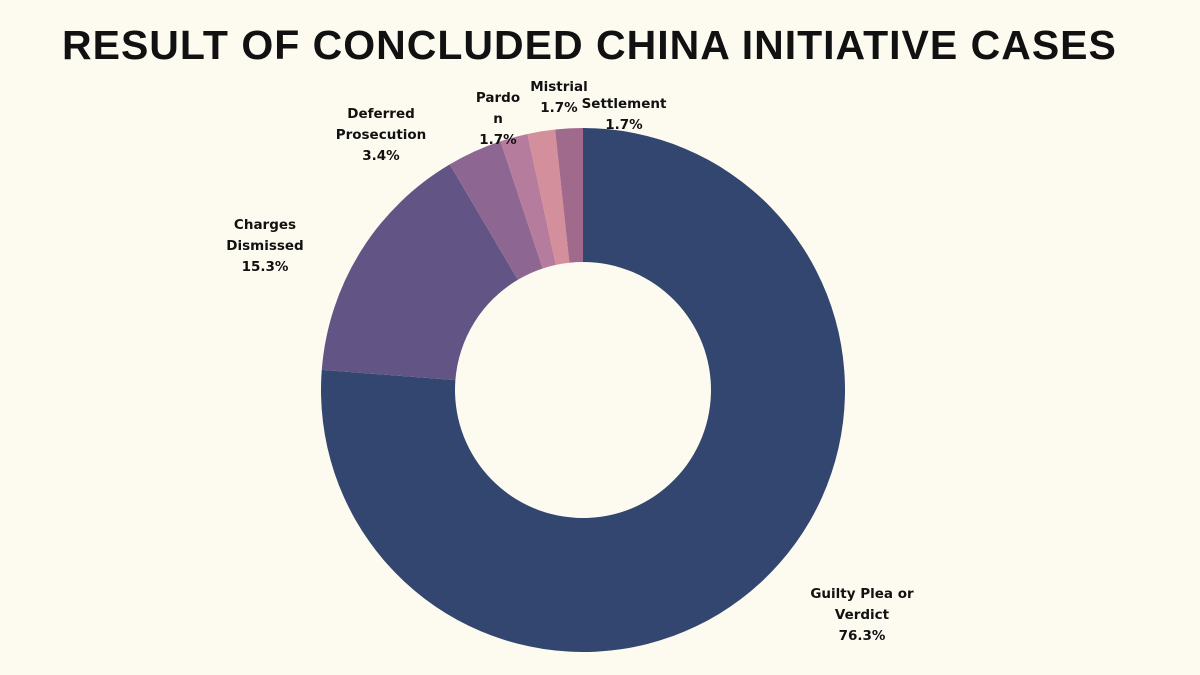 This screenshot has height=675, width=1200. What do you see at coordinates (419, 272) in the screenshot?
I see `slice-charges-dismissed` at bounding box center [419, 272].